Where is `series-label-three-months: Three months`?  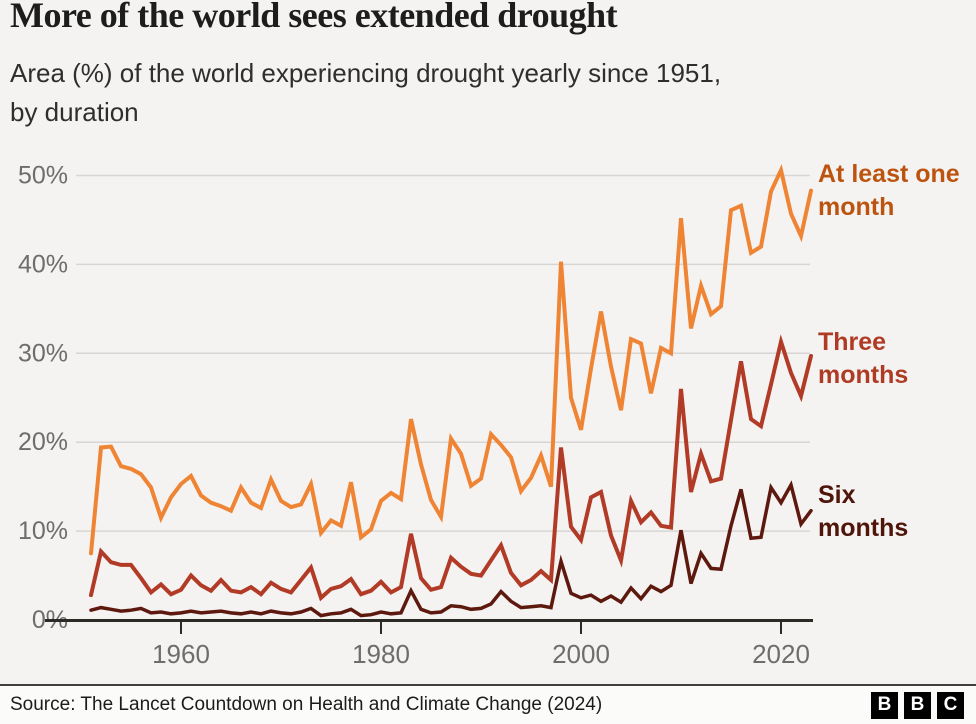
series-label-three-months: Three months is located at coordinates (863, 358).